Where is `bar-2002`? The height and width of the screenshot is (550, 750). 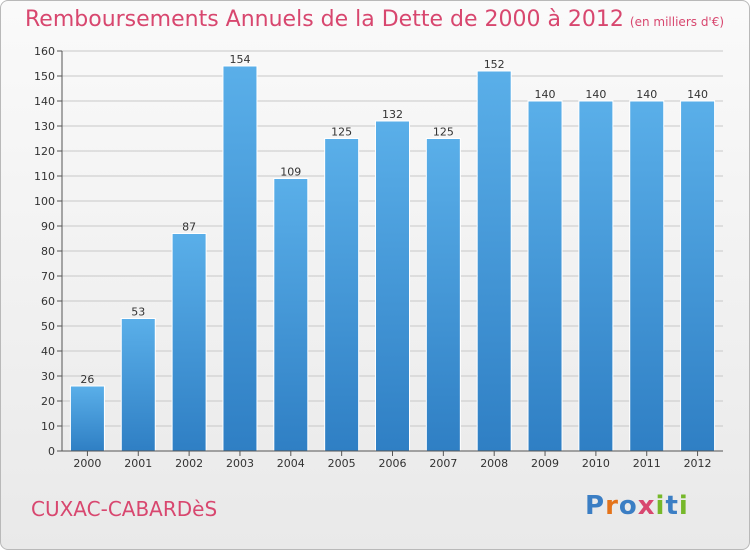
bar-2002 is located at coordinates (189, 342).